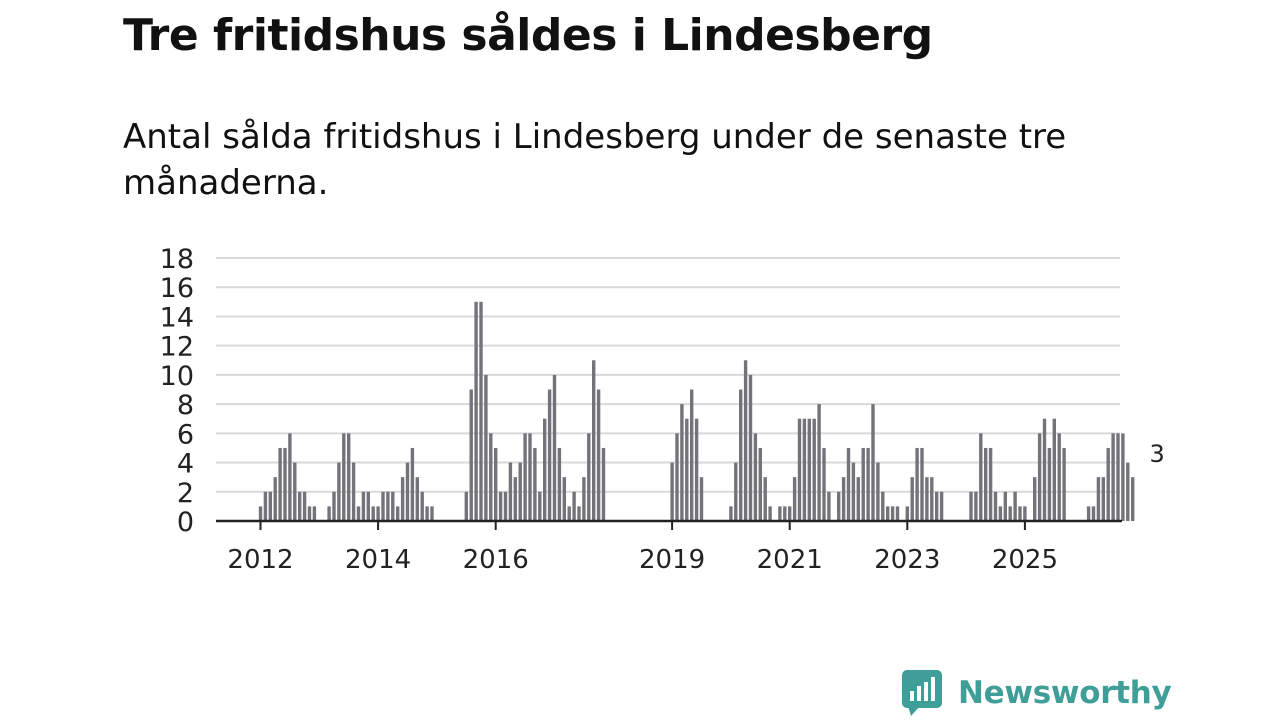 Image resolution: width=1280 pixels, height=720 pixels. I want to click on x-tick-label: 2012, so click(260, 560).